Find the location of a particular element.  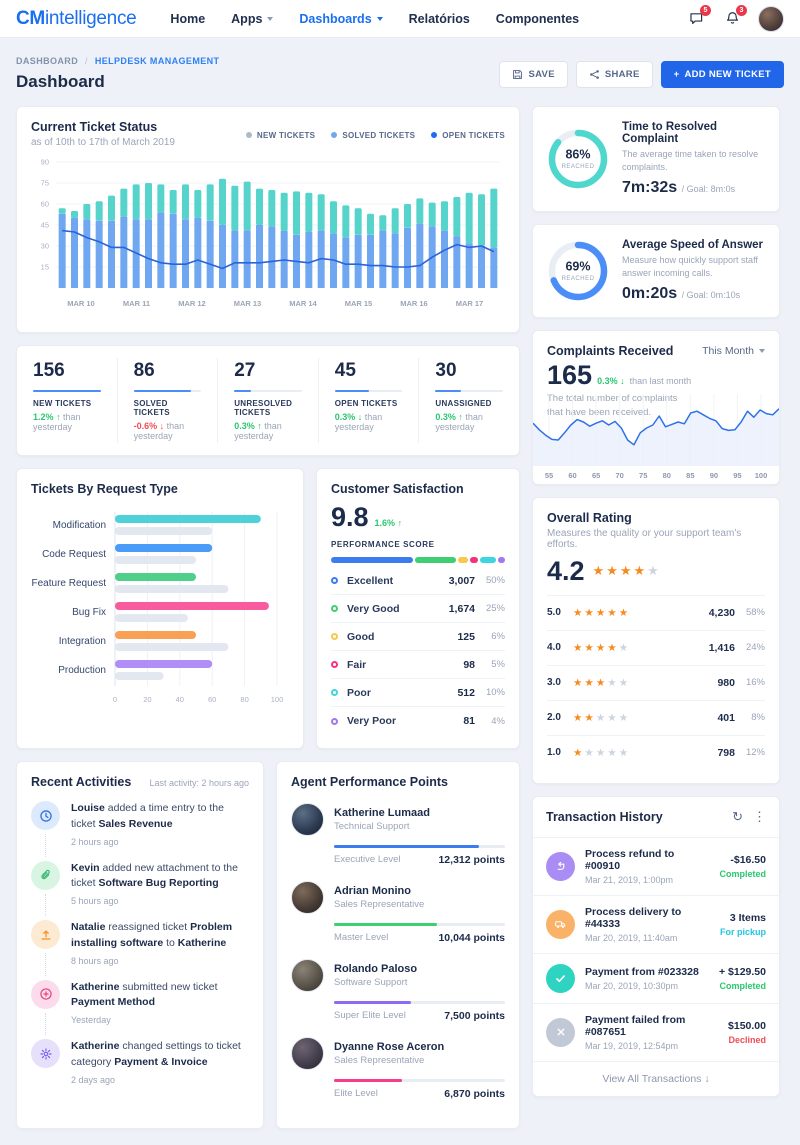

nav-item-home: Home is located at coordinates (188, 18).